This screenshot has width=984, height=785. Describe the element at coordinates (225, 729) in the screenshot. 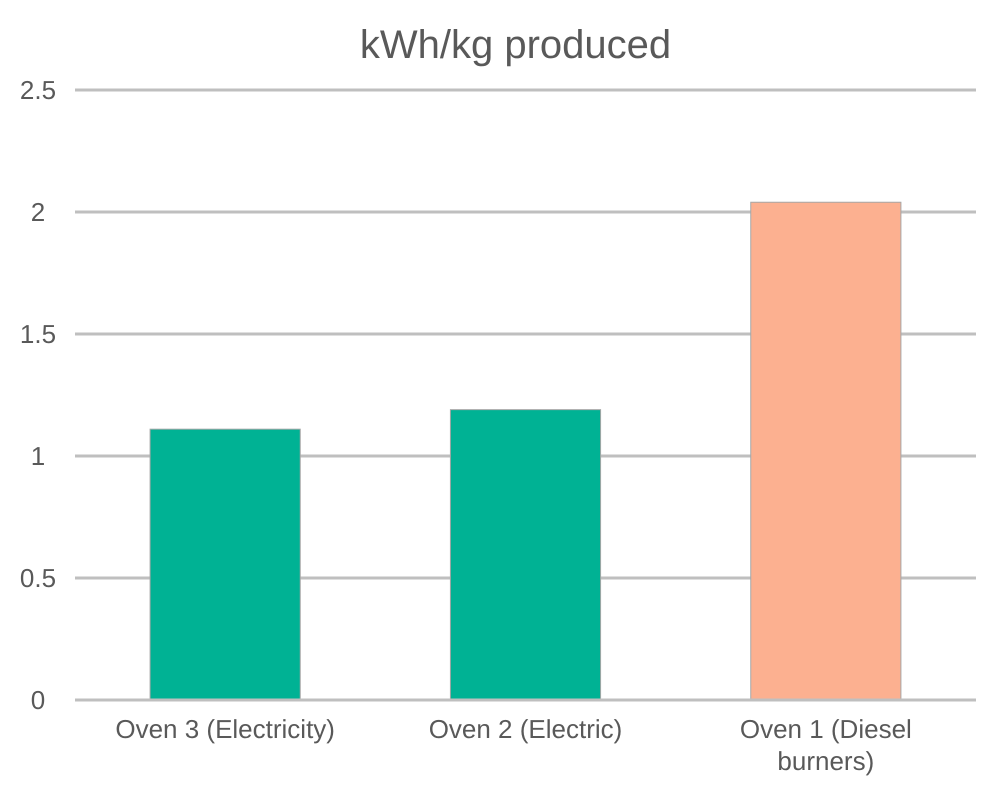

I see `x-tick-label: Oven 3 (Electricity)` at that location.